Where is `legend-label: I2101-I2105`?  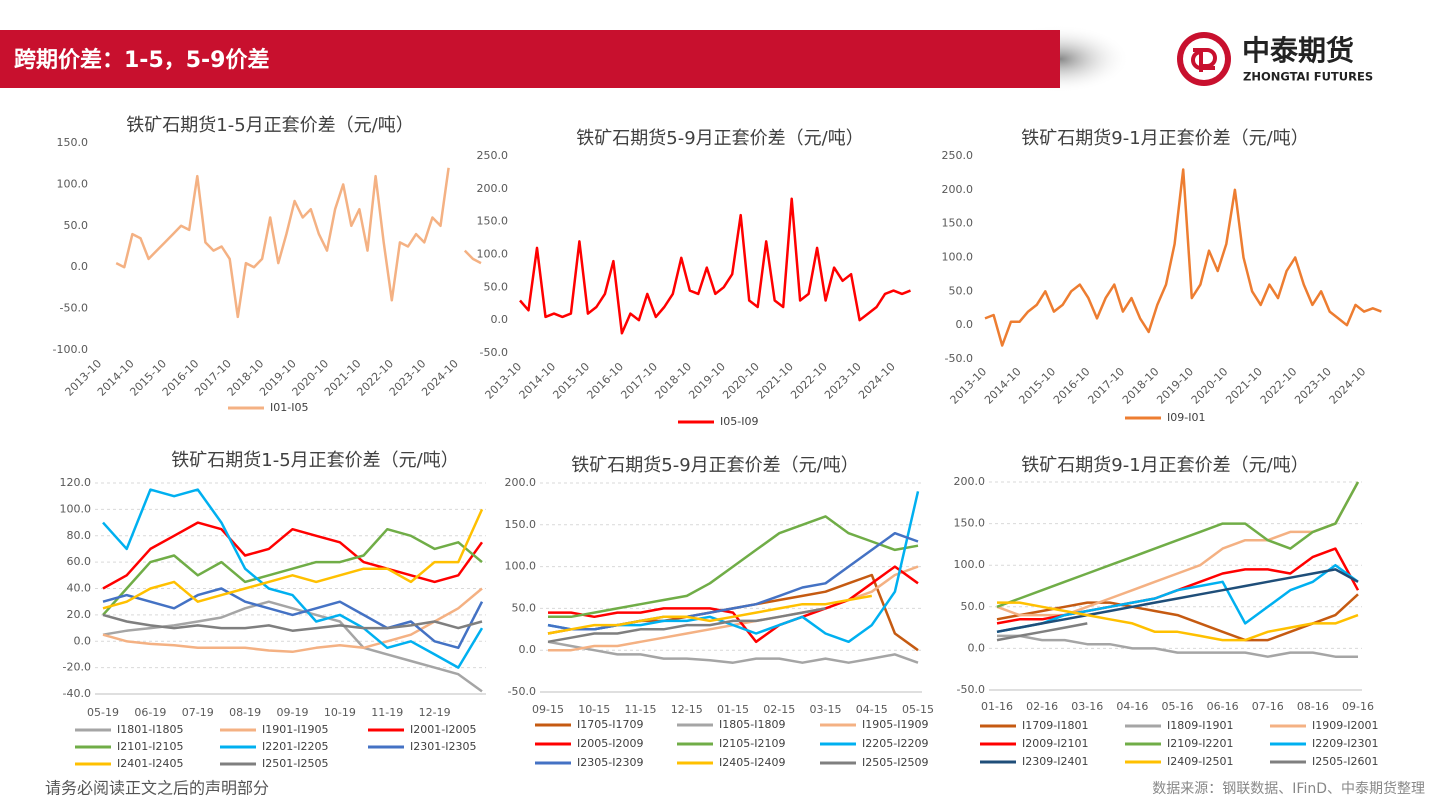 legend-label: I2101-I2105 is located at coordinates (150, 746).